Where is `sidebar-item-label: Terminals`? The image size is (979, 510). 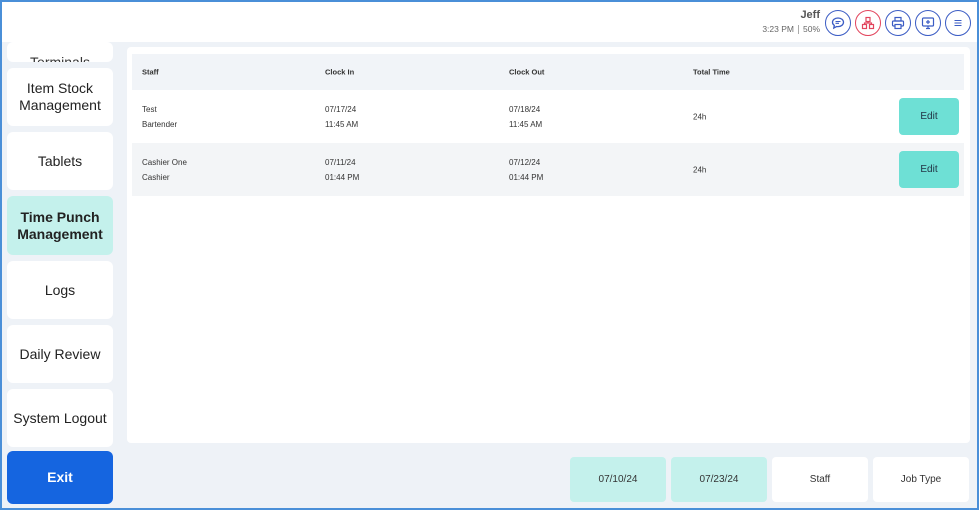 sidebar-item-label: Terminals is located at coordinates (60, 58).